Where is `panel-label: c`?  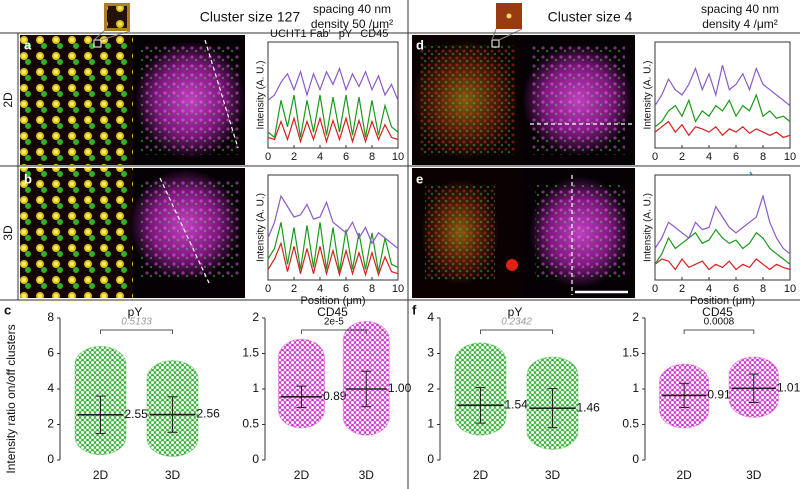
panel-label: c is located at coordinates (7, 309).